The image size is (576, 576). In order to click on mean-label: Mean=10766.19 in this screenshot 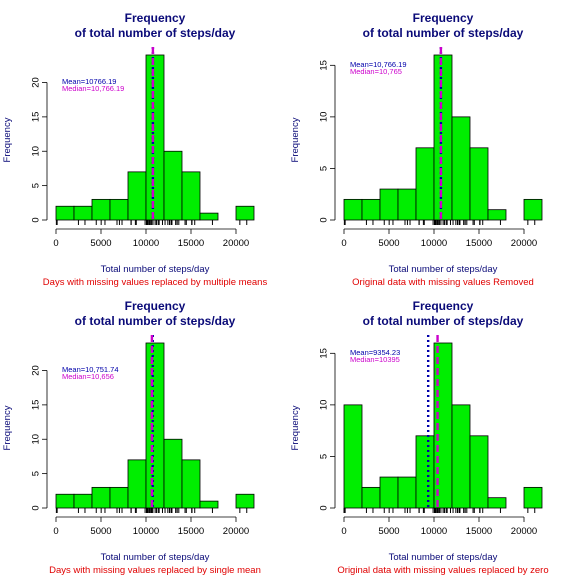, I will do `click(89, 81)`.